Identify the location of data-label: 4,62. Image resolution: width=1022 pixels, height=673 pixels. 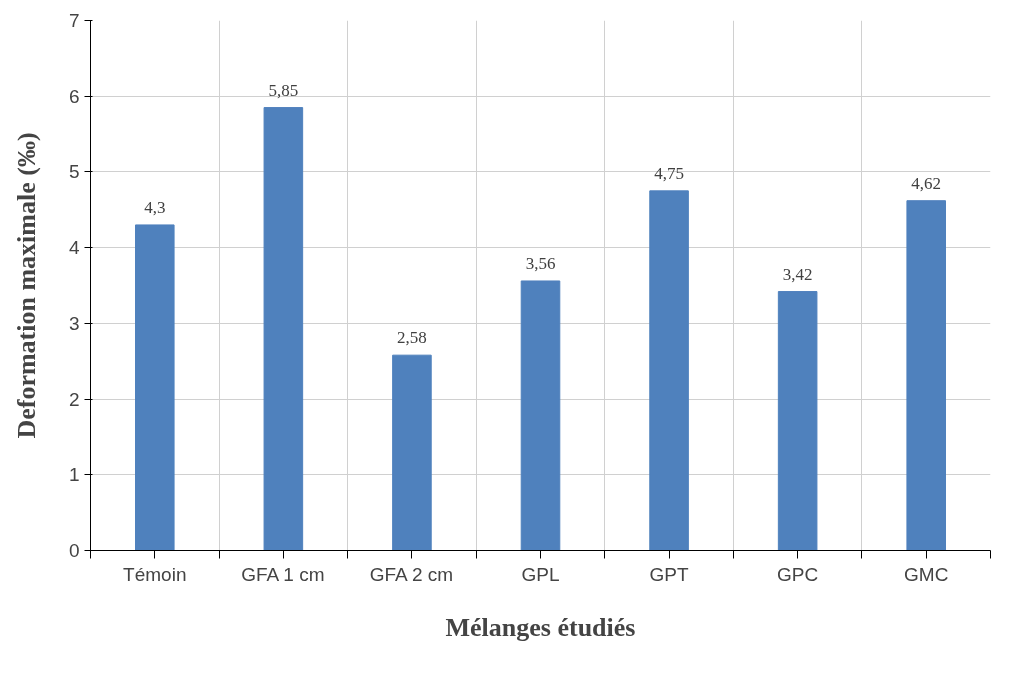
(926, 183).